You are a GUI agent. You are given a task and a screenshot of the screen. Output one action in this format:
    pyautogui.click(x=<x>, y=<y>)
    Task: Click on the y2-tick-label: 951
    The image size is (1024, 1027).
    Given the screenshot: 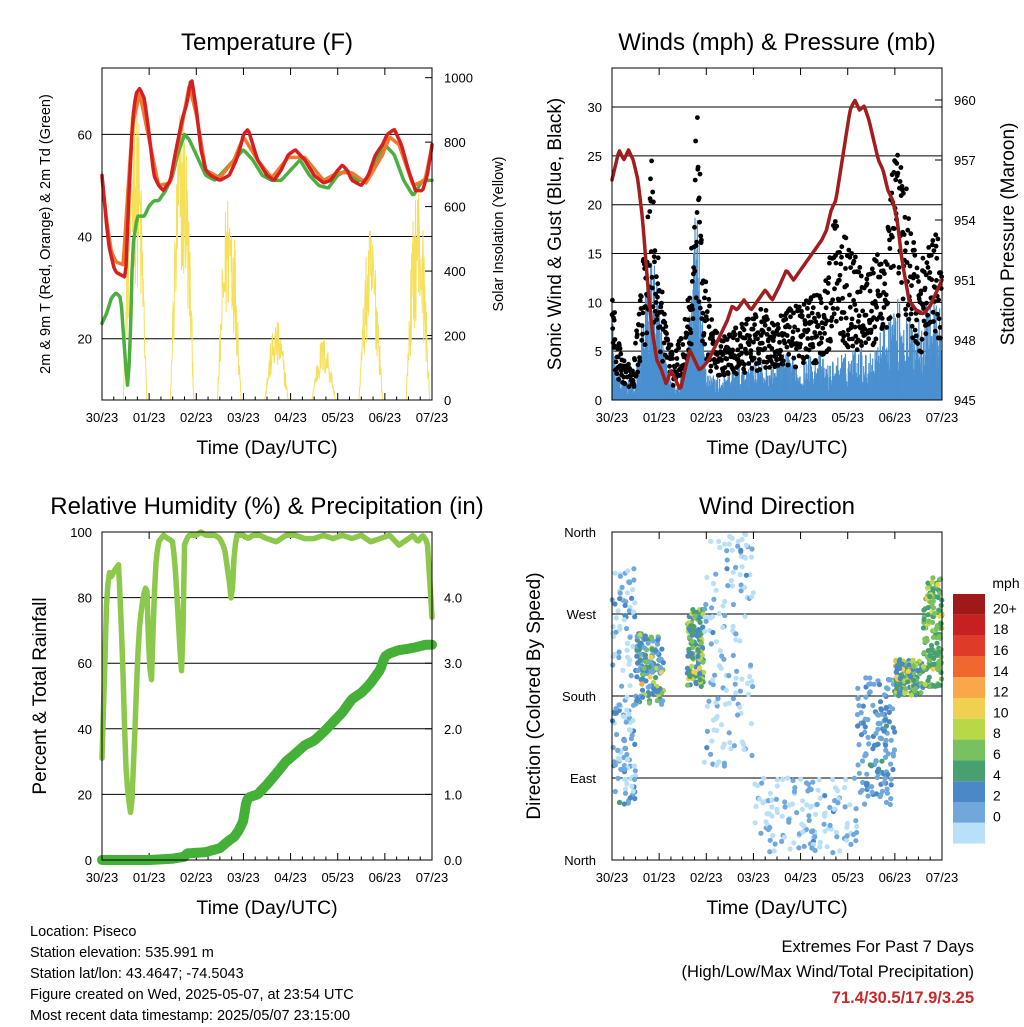 What is the action you would take?
    pyautogui.click(x=965, y=280)
    